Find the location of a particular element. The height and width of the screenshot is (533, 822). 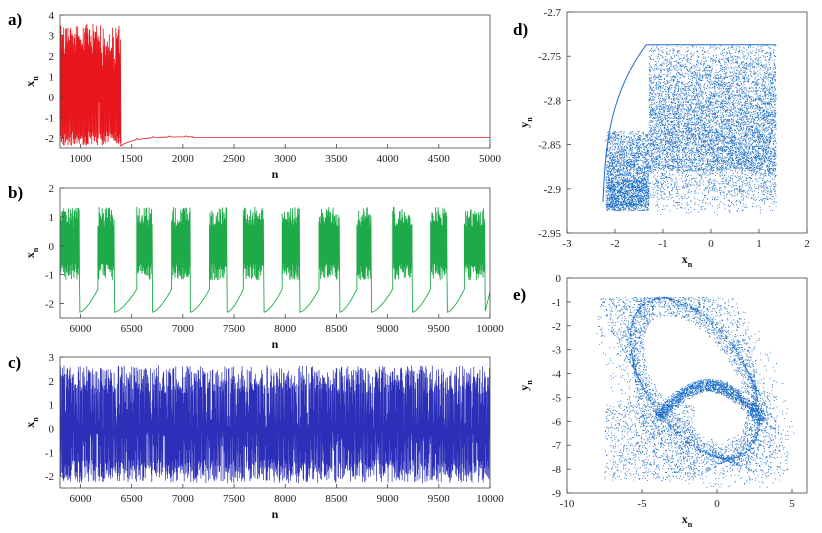

scatter-points-e is located at coordinates (695, 392).